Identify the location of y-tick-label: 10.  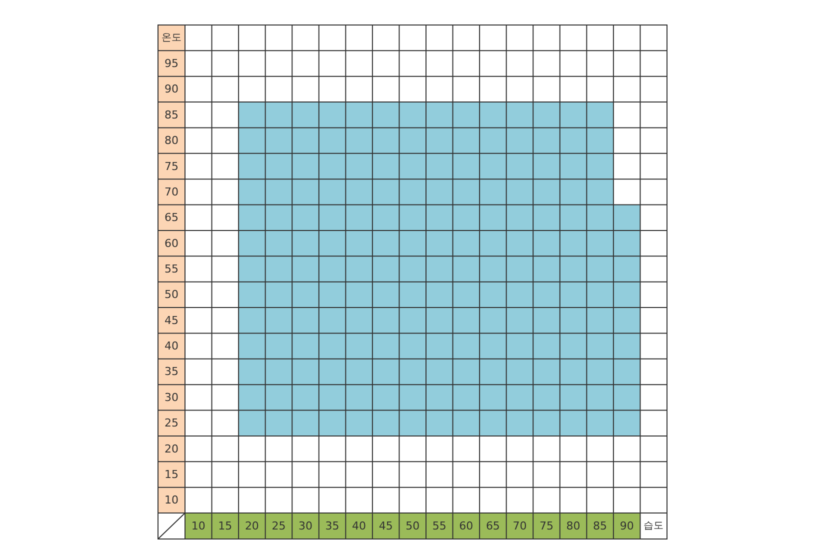
(171, 500).